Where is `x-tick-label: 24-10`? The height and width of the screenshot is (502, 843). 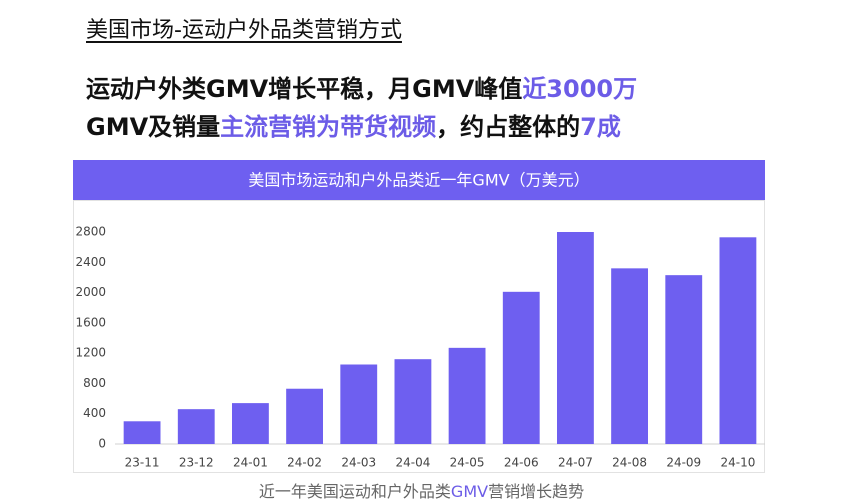
x-tick-label: 24-10 is located at coordinates (737, 463).